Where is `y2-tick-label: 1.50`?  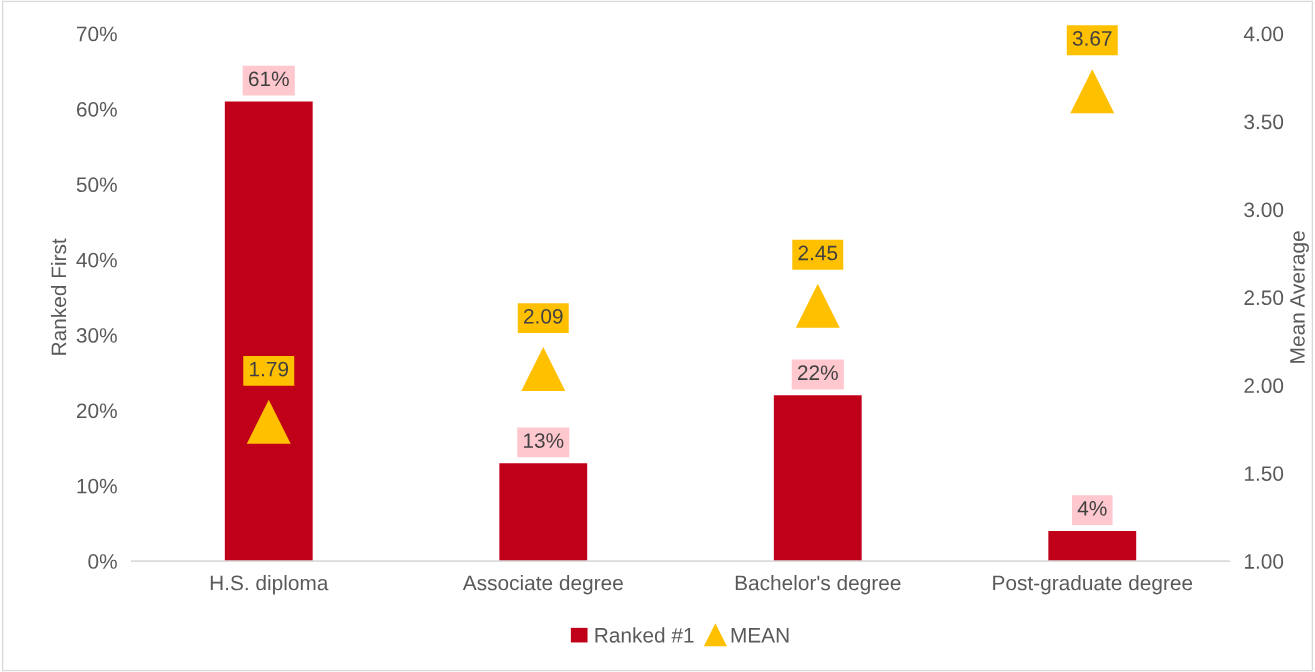
y2-tick-label: 1.50 is located at coordinates (1264, 473).